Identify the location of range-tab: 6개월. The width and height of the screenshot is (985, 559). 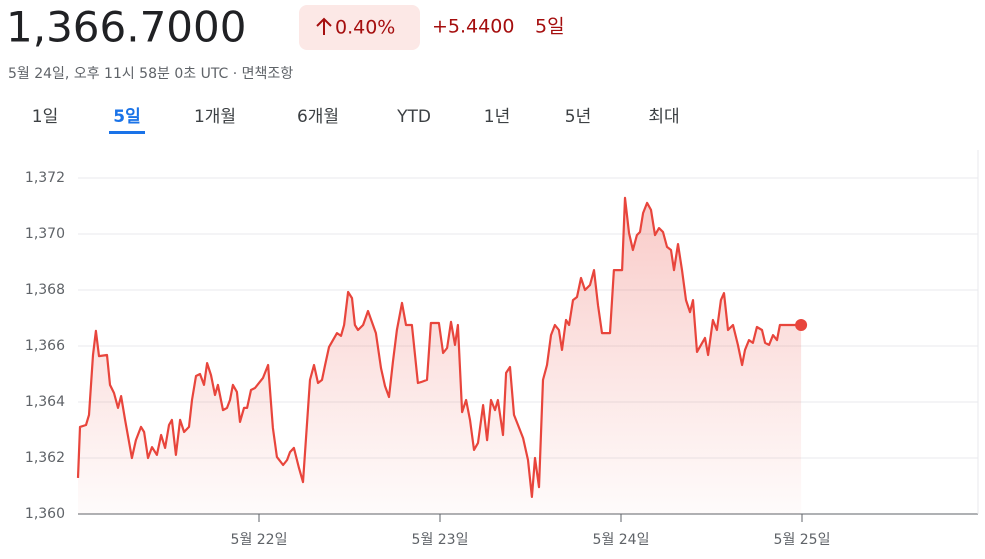
(318, 117).